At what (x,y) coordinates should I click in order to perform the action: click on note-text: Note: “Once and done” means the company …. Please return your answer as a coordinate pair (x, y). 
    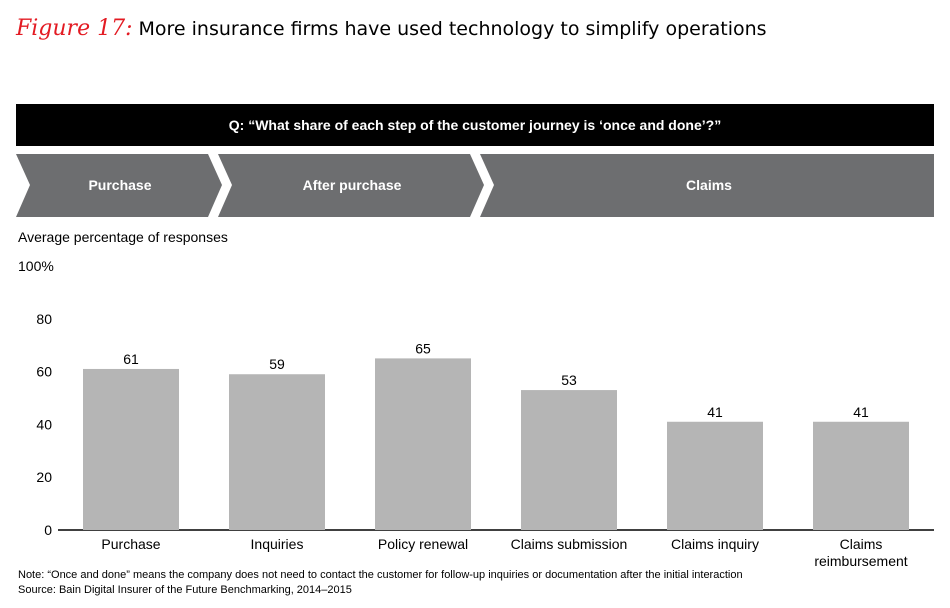
    Looking at the image, I should click on (380, 575).